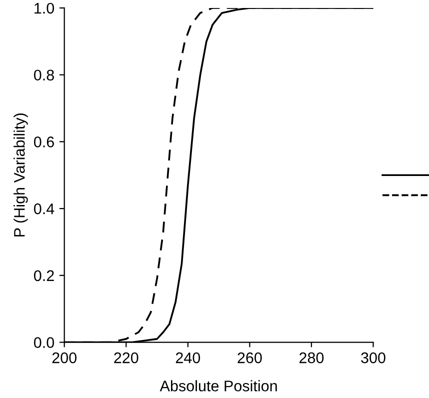 The width and height of the screenshot is (429, 398). I want to click on y-tick-label: 0.4, so click(44, 208).